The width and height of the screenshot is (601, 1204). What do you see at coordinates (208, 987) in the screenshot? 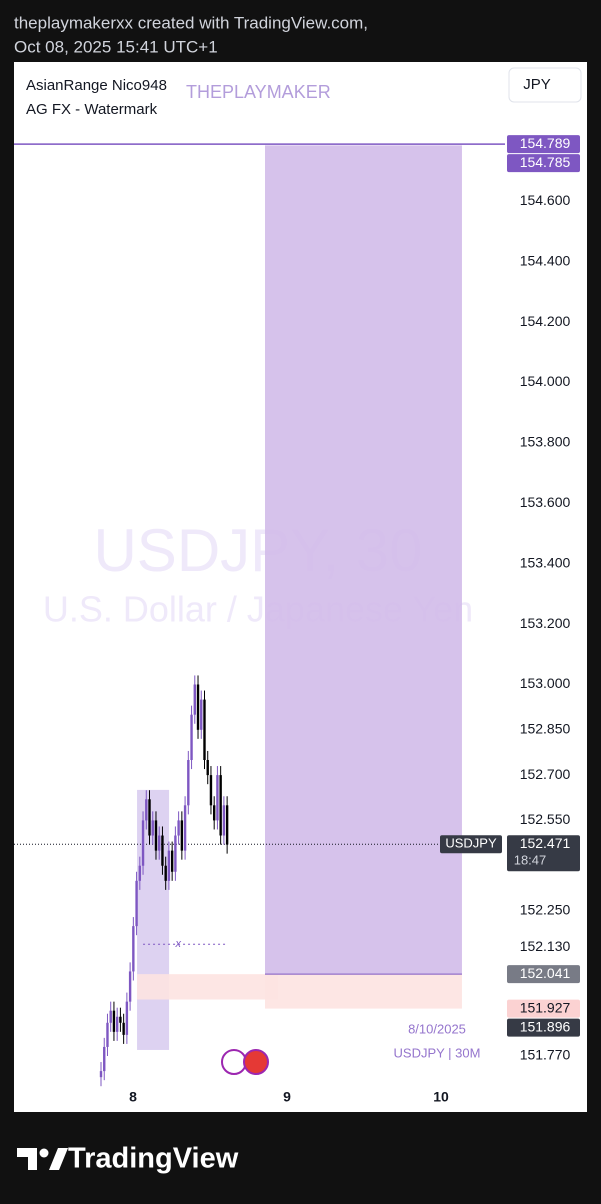
I see `level-zone` at bounding box center [208, 987].